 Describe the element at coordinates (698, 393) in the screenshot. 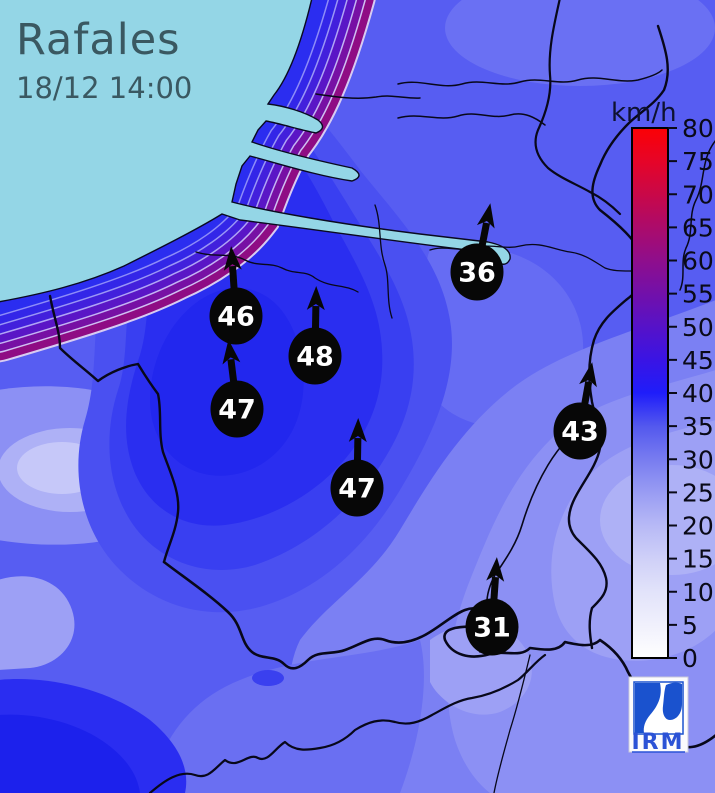

I see `colorbar-tick-label: 40` at that location.